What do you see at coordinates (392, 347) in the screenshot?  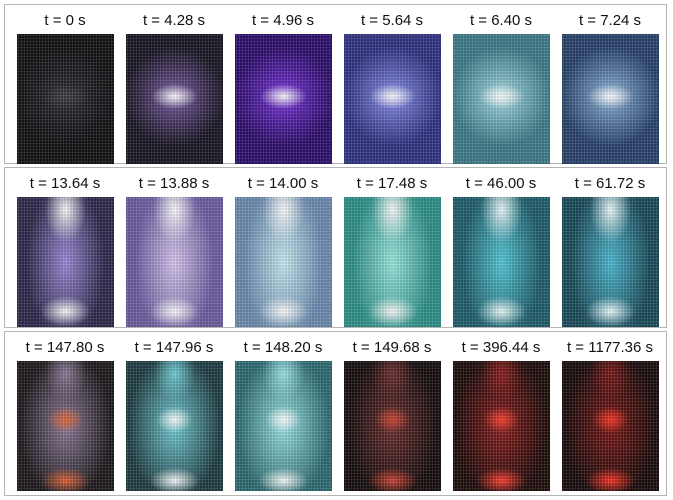 I see `time-label: t = 149.68 s` at bounding box center [392, 347].